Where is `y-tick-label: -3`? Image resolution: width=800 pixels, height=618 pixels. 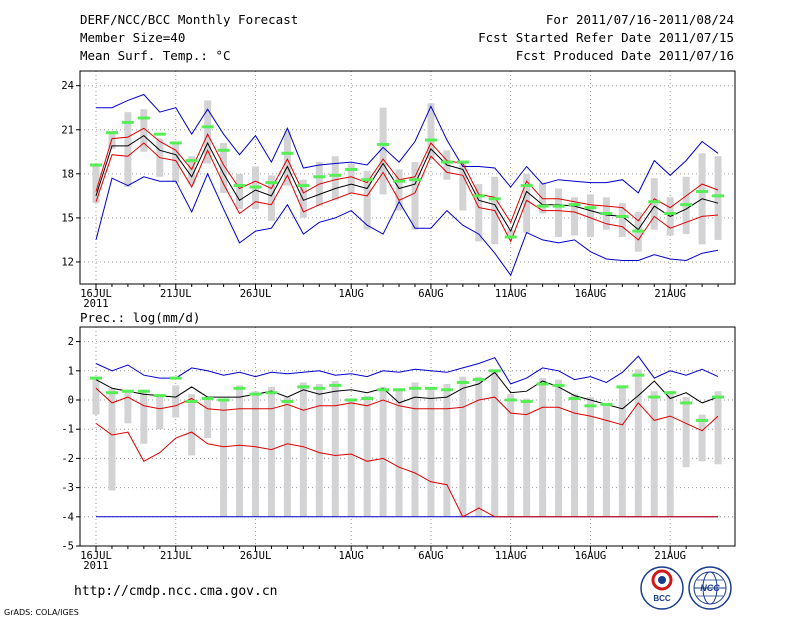 y-tick-label: -3 is located at coordinates (67, 488).